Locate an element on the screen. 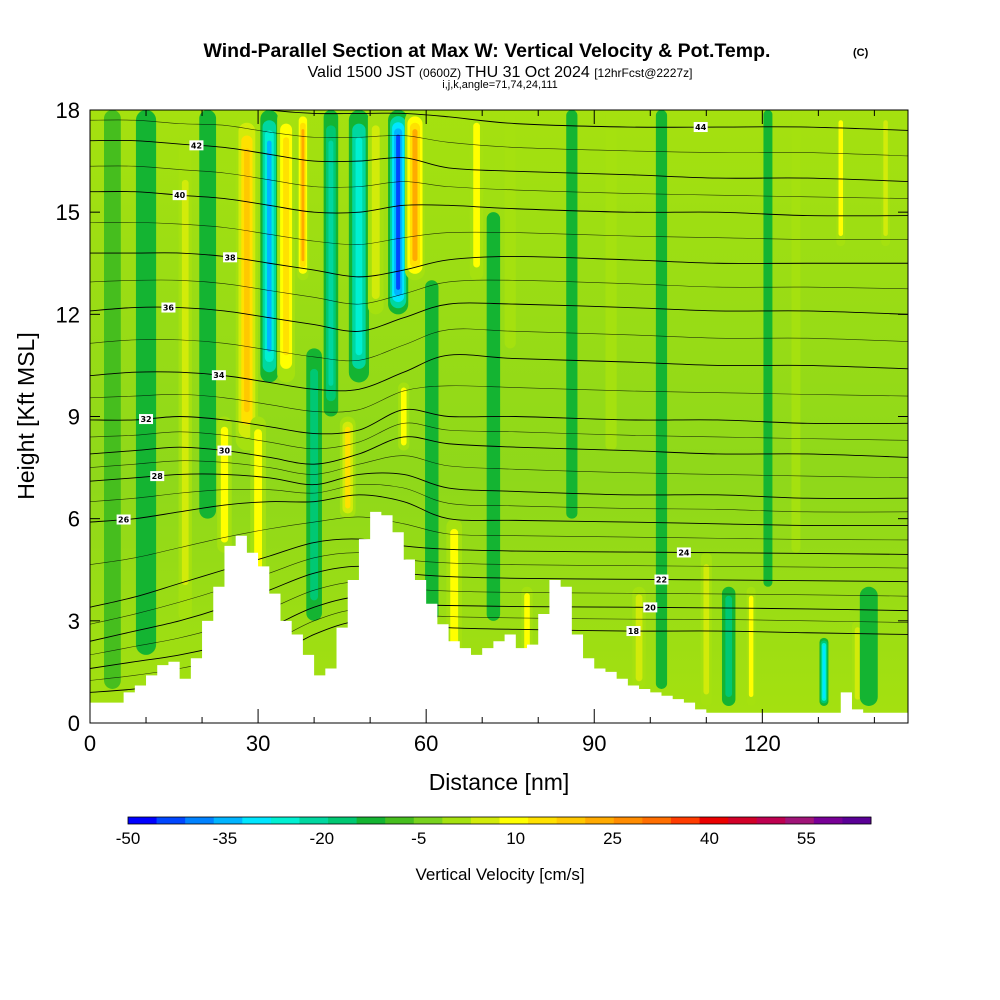 This screenshot has width=1000, height=1000. valid-utc: (0600Z) is located at coordinates (440, 73).